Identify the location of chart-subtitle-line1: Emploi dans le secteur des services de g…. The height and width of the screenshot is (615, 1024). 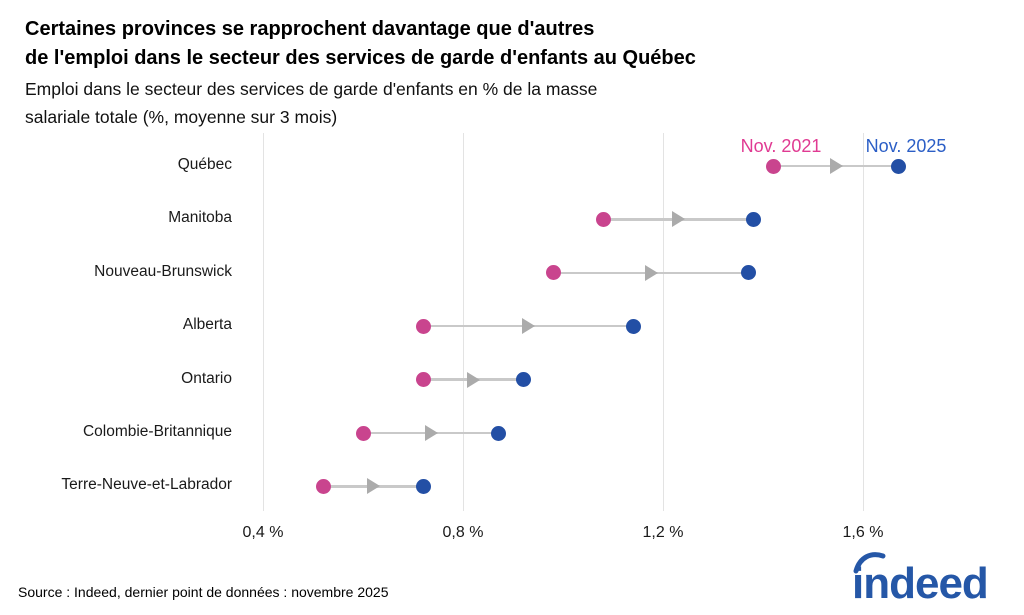
(311, 89).